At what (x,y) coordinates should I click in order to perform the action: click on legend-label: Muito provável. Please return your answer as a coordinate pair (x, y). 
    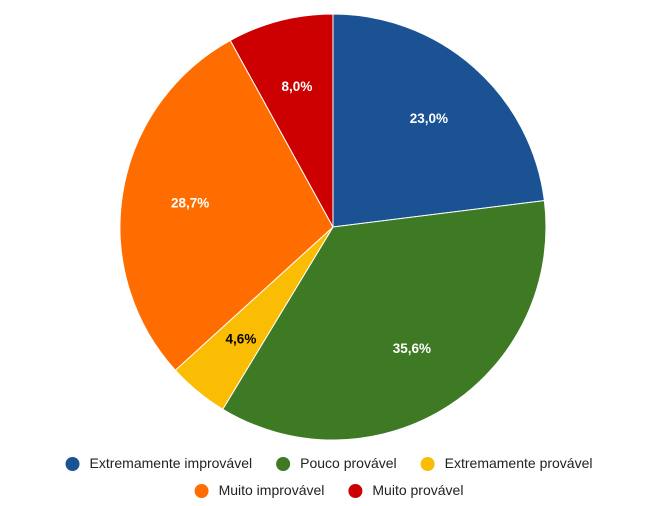
    Looking at the image, I should click on (417, 490).